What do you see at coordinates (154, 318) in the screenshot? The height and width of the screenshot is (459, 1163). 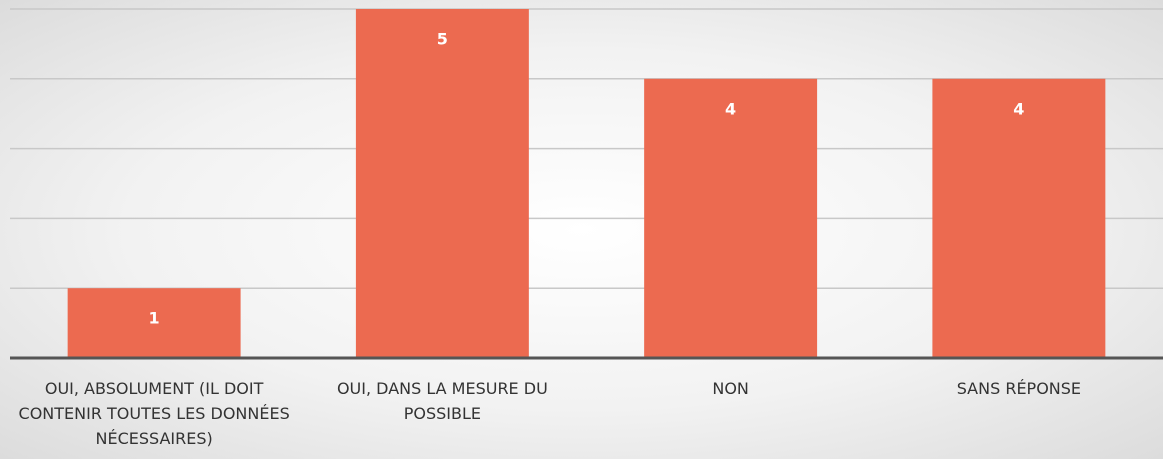 I see `data-label: 1` at bounding box center [154, 318].